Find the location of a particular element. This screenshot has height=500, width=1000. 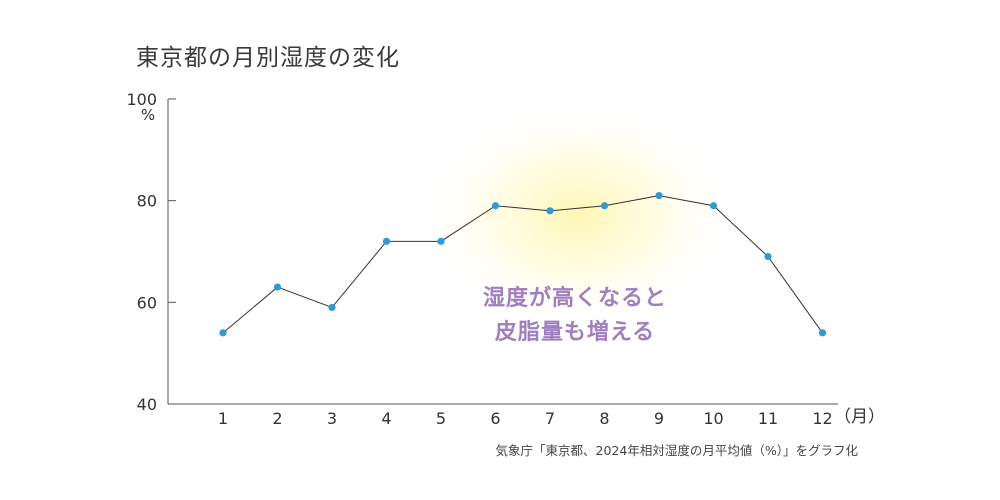

x-tick-label: 10 is located at coordinates (713, 418).